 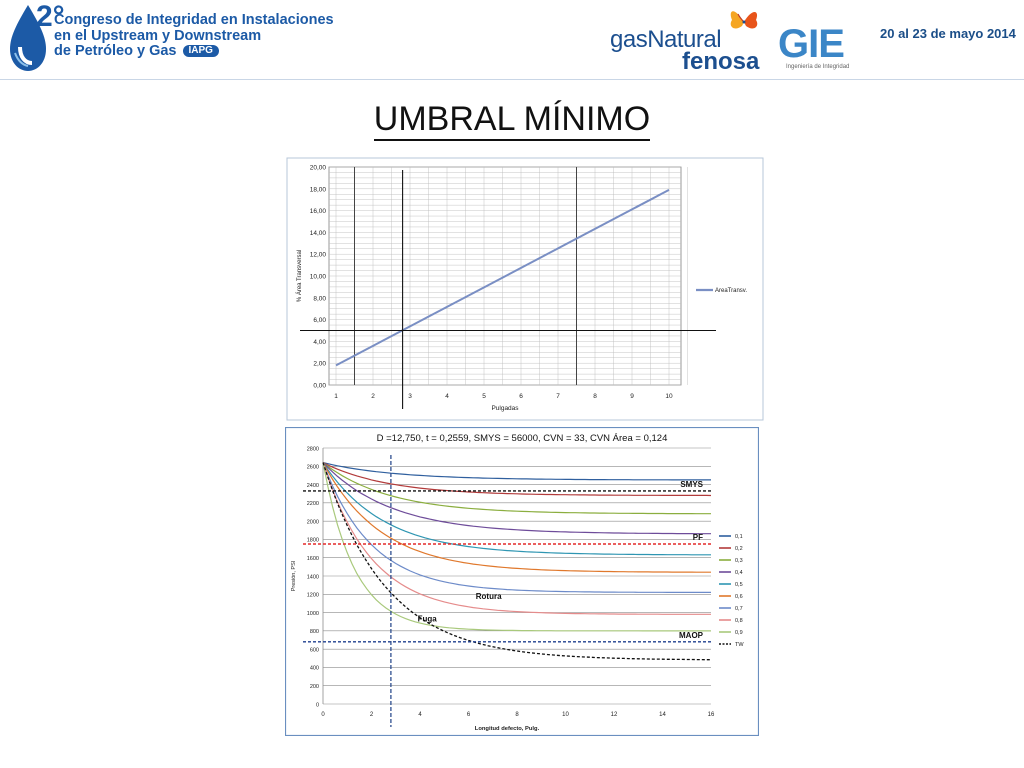 What do you see at coordinates (512, 79) in the screenshot?
I see `header-divider` at bounding box center [512, 79].